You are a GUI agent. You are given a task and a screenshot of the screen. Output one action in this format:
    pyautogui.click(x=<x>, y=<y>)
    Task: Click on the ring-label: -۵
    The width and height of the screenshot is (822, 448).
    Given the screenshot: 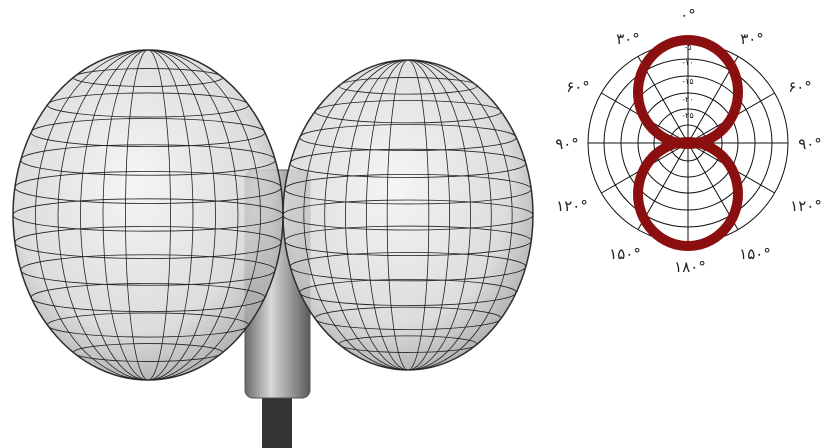 What is the action you would take?
    pyautogui.click(x=688, y=47)
    